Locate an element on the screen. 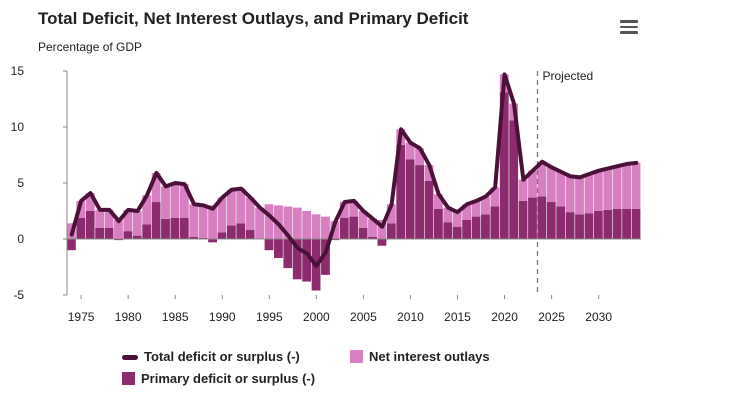  y-tick-label: -5 is located at coordinates (18, 295).